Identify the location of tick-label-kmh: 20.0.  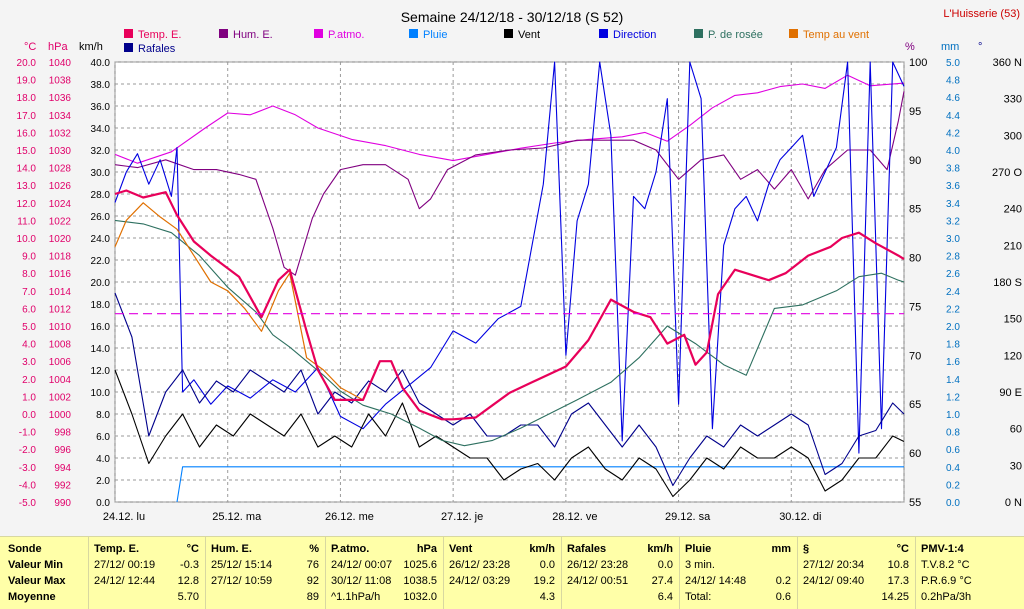
(101, 283).